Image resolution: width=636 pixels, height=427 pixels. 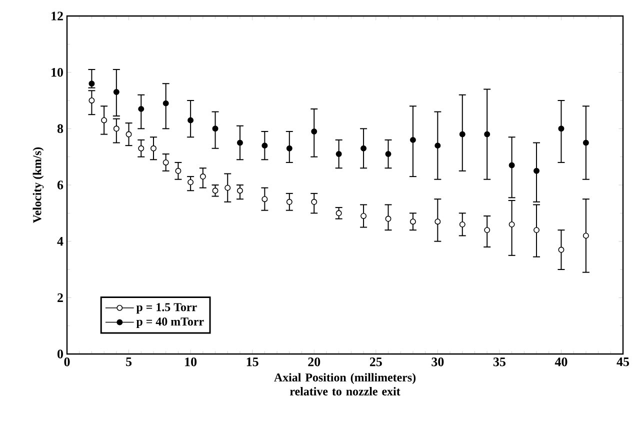 I want to click on y-axis-title: Velocity (km/s), so click(x=38, y=185).